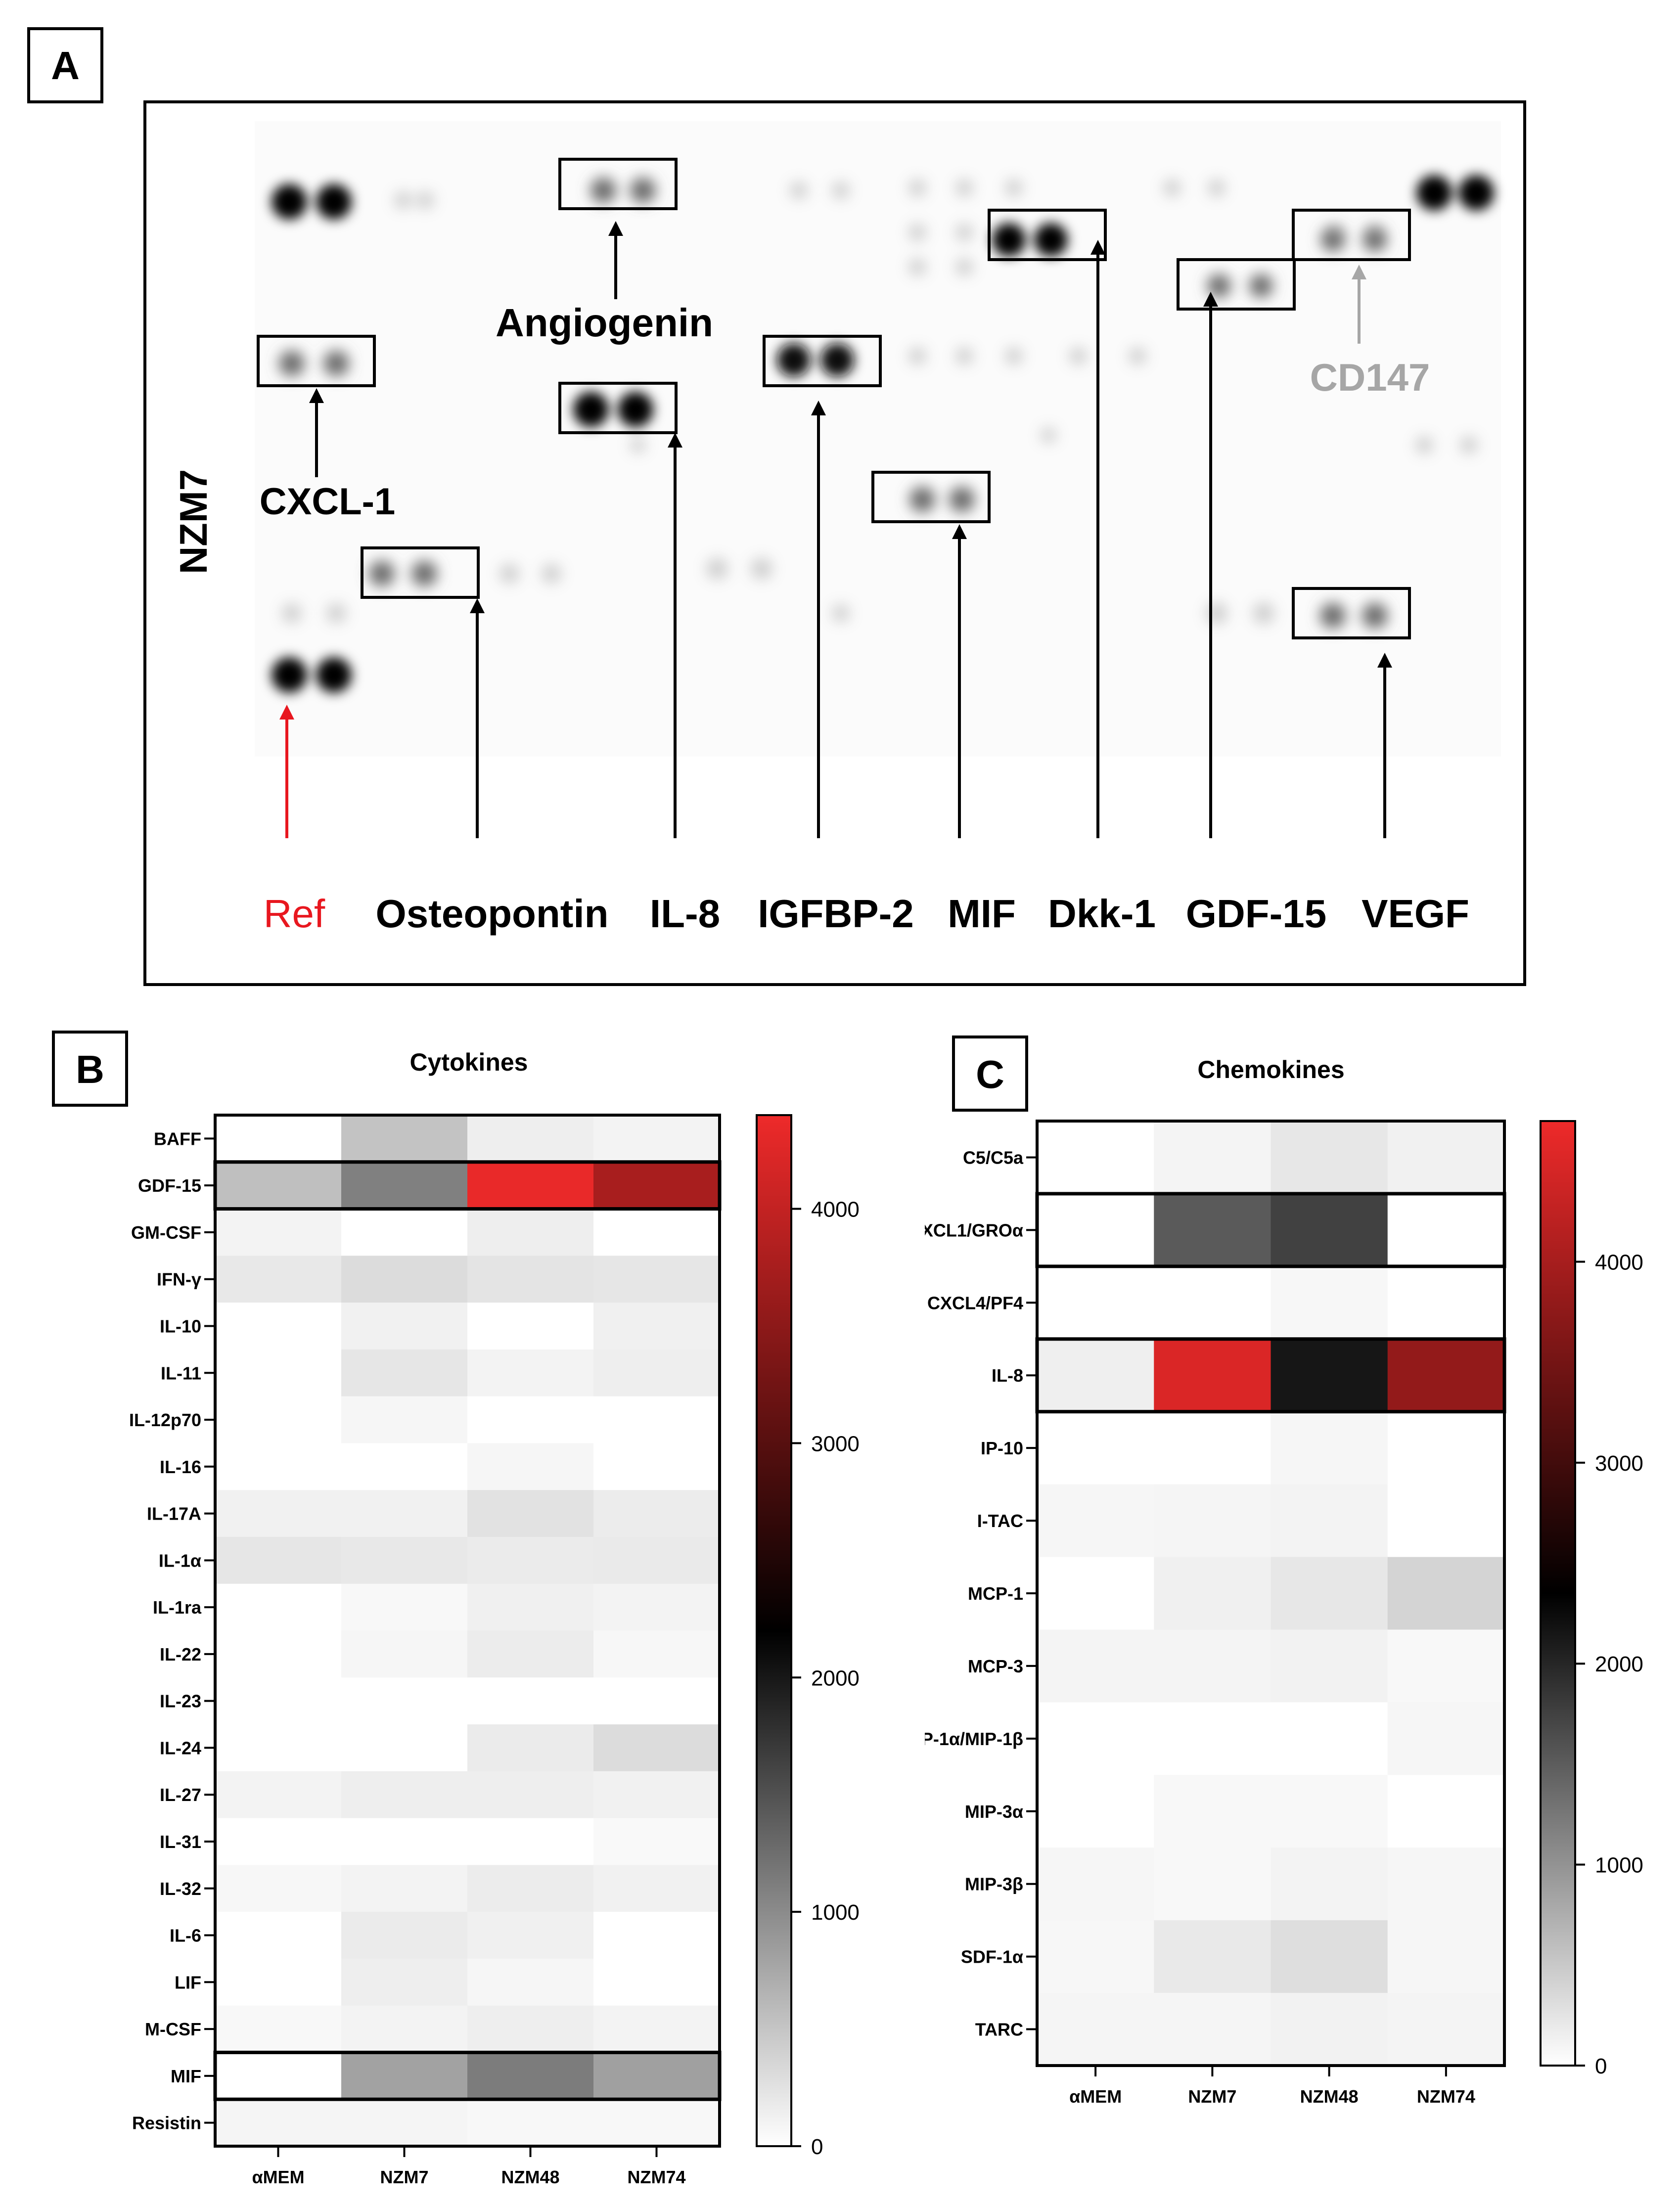 This screenshot has height=2206, width=1680. I want to click on row-label: IL-24, so click(180, 1748).